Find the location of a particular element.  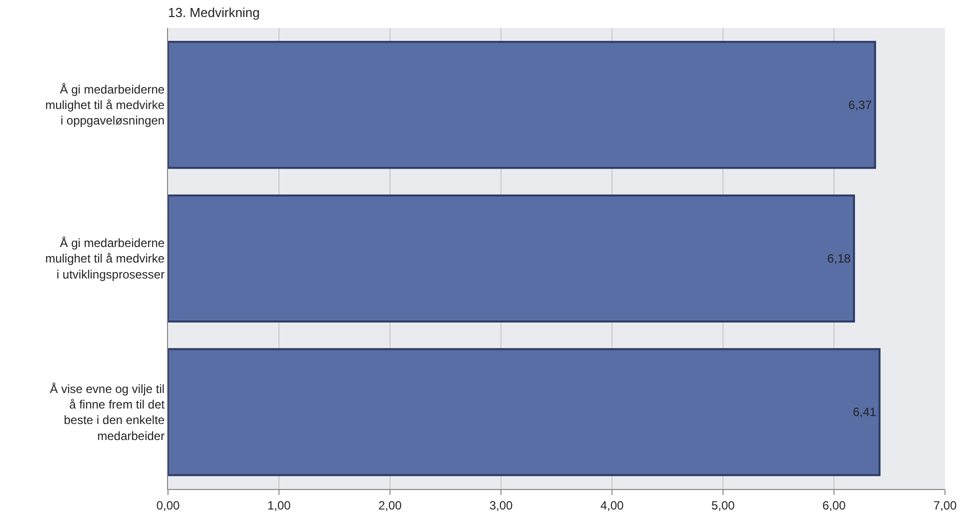

y-tick-label: Å gi medarbeiderne mulighet til å medvirke i oppgaveløsningen is located at coordinates (105, 105).